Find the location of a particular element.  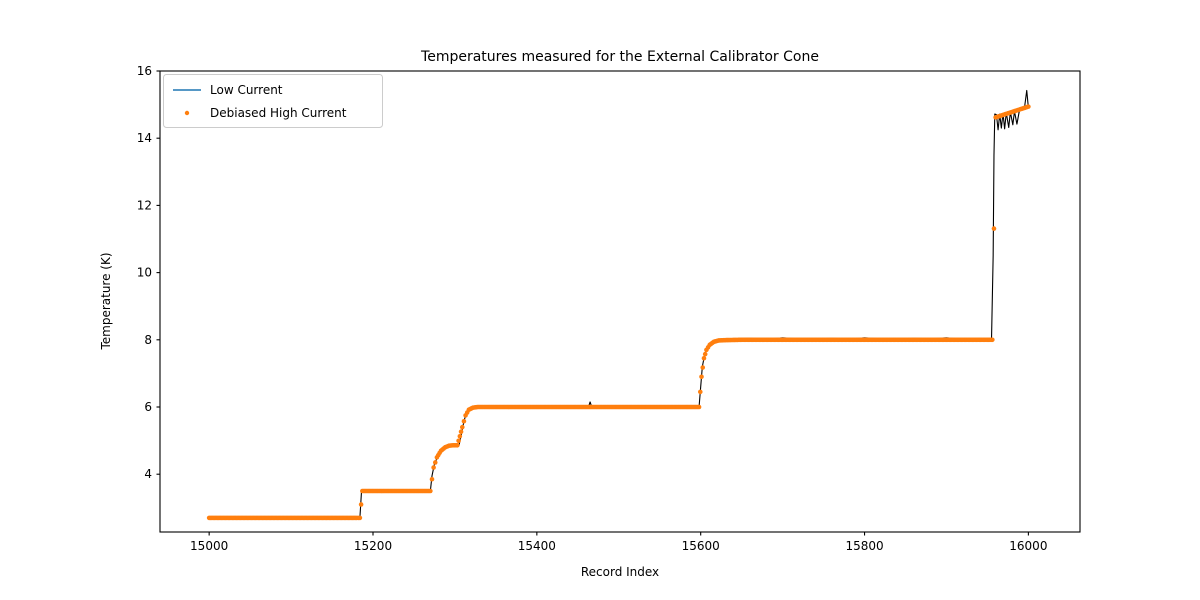

legend-swatch-debiased-high-current is located at coordinates (187, 113).